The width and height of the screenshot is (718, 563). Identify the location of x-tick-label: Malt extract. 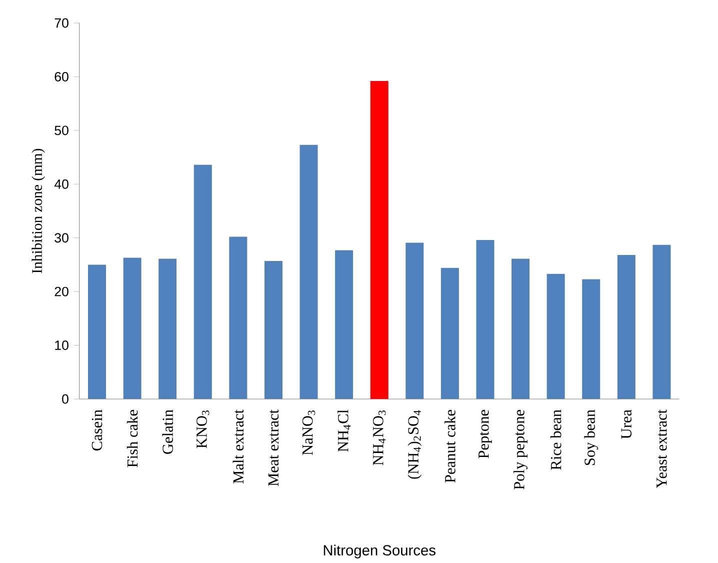
(238, 447).